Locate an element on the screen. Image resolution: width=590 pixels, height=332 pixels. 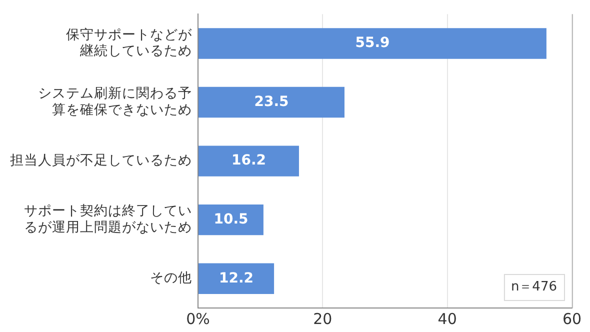
y-tick-label: 保守サポートなどが継続しているため is located at coordinates (129, 43).